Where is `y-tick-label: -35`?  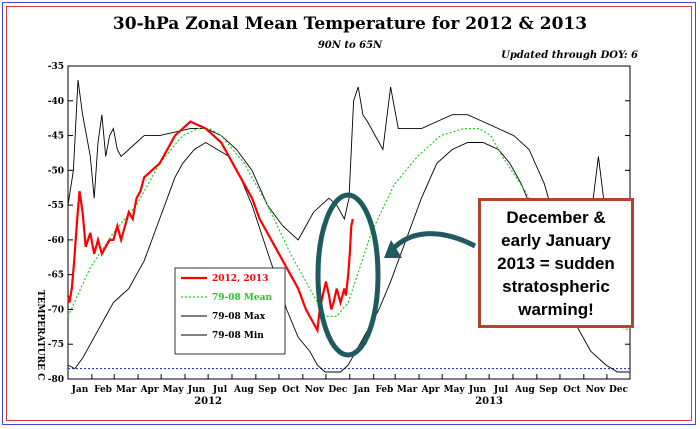
y-tick-label: -35 is located at coordinates (56, 67).